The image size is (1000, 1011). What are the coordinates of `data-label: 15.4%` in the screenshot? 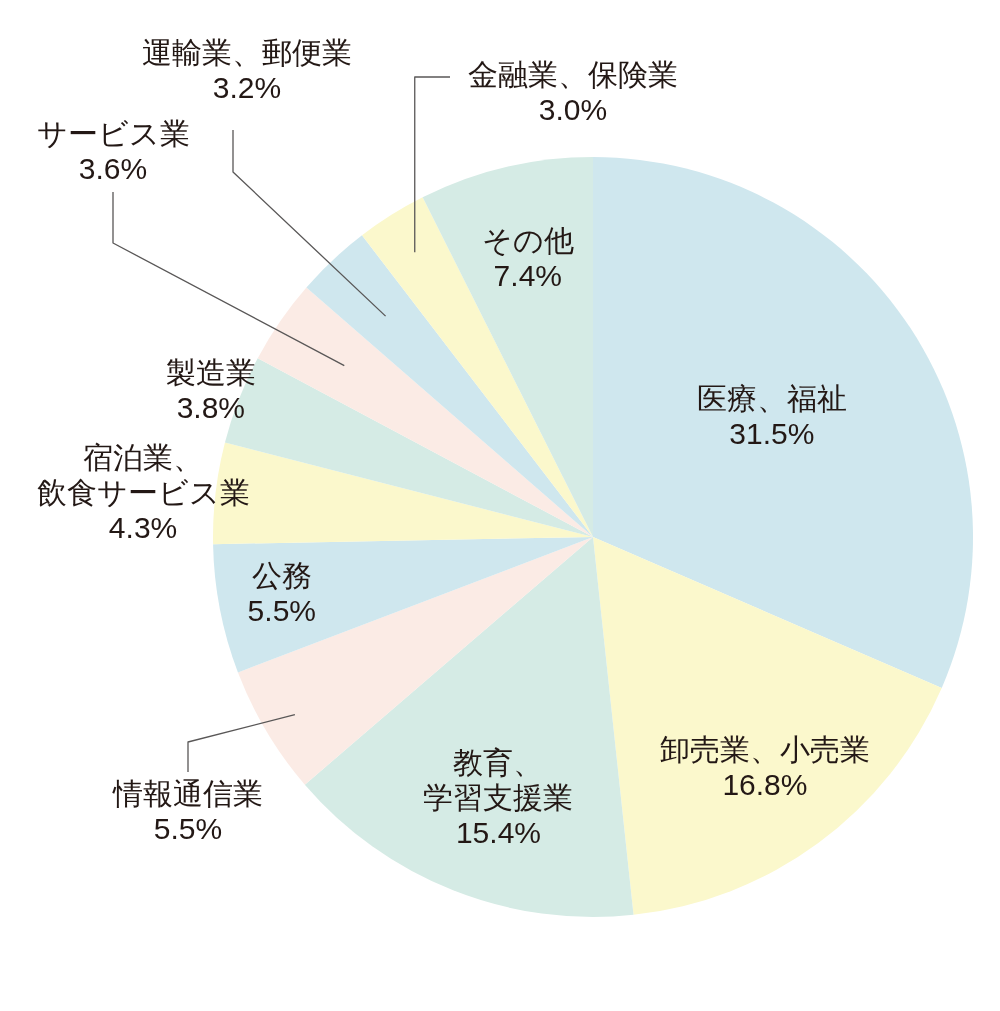 It's located at (498, 832).